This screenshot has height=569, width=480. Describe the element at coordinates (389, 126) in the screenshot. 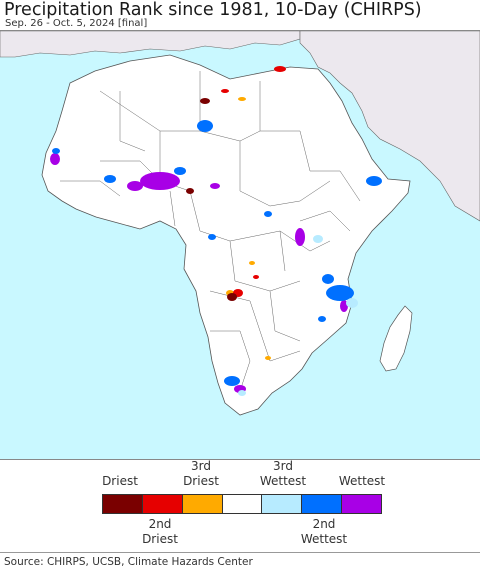

I see `middle-east-land` at that location.